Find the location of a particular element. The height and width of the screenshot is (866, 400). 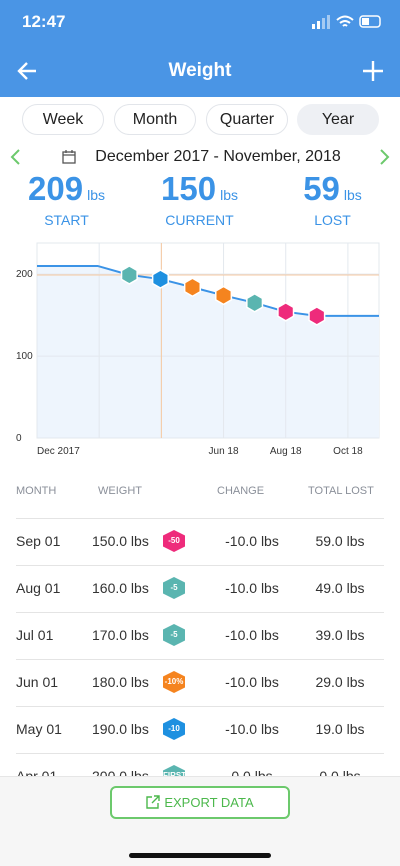

stat-value: 150 is located at coordinates (189, 188).